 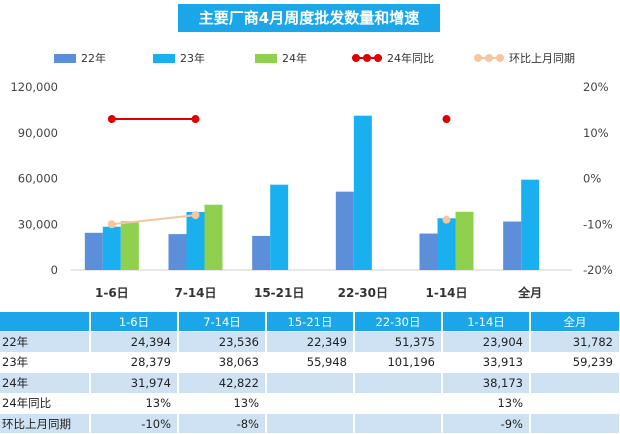 What do you see at coordinates (38, 133) in the screenshot?
I see `y-left-tick-label: 90,000` at bounding box center [38, 133].